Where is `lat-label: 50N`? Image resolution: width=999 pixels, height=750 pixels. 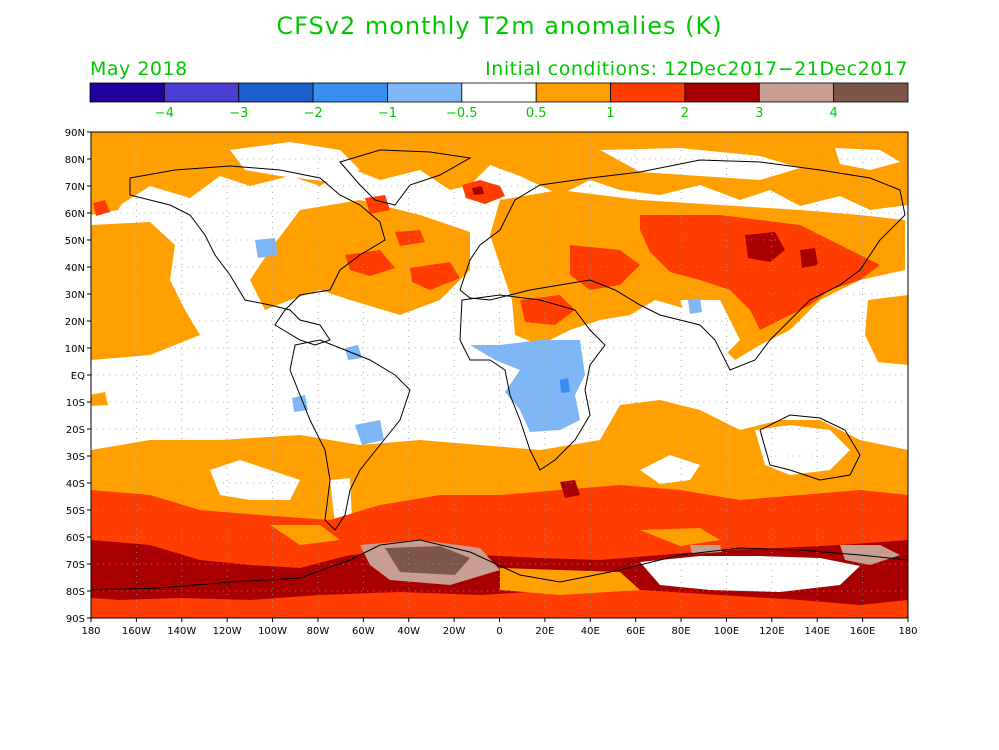 lat-label: 50N is located at coordinates (75, 241).